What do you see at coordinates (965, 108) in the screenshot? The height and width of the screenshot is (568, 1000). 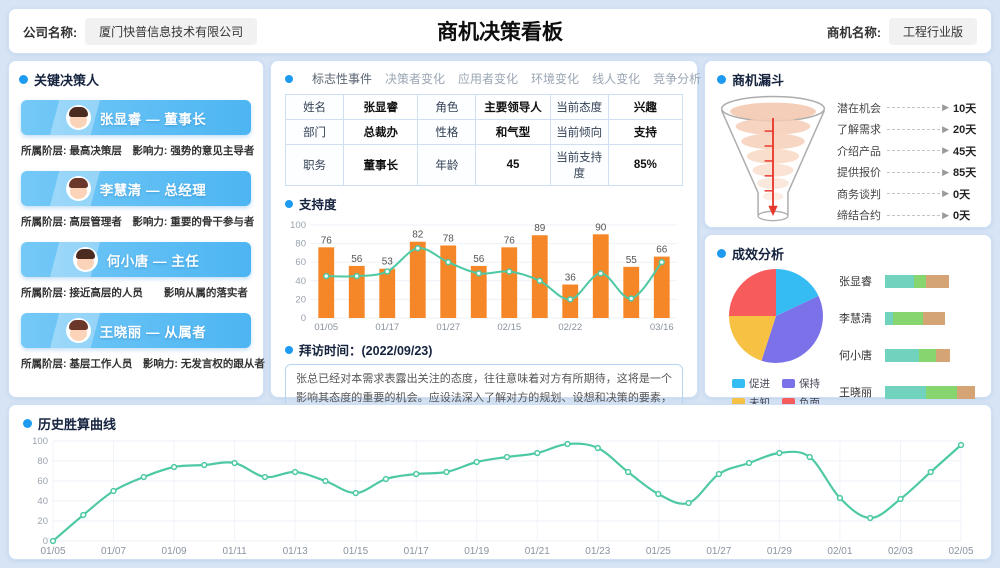 I see `funnel-stage-days: 10天` at bounding box center [965, 108].